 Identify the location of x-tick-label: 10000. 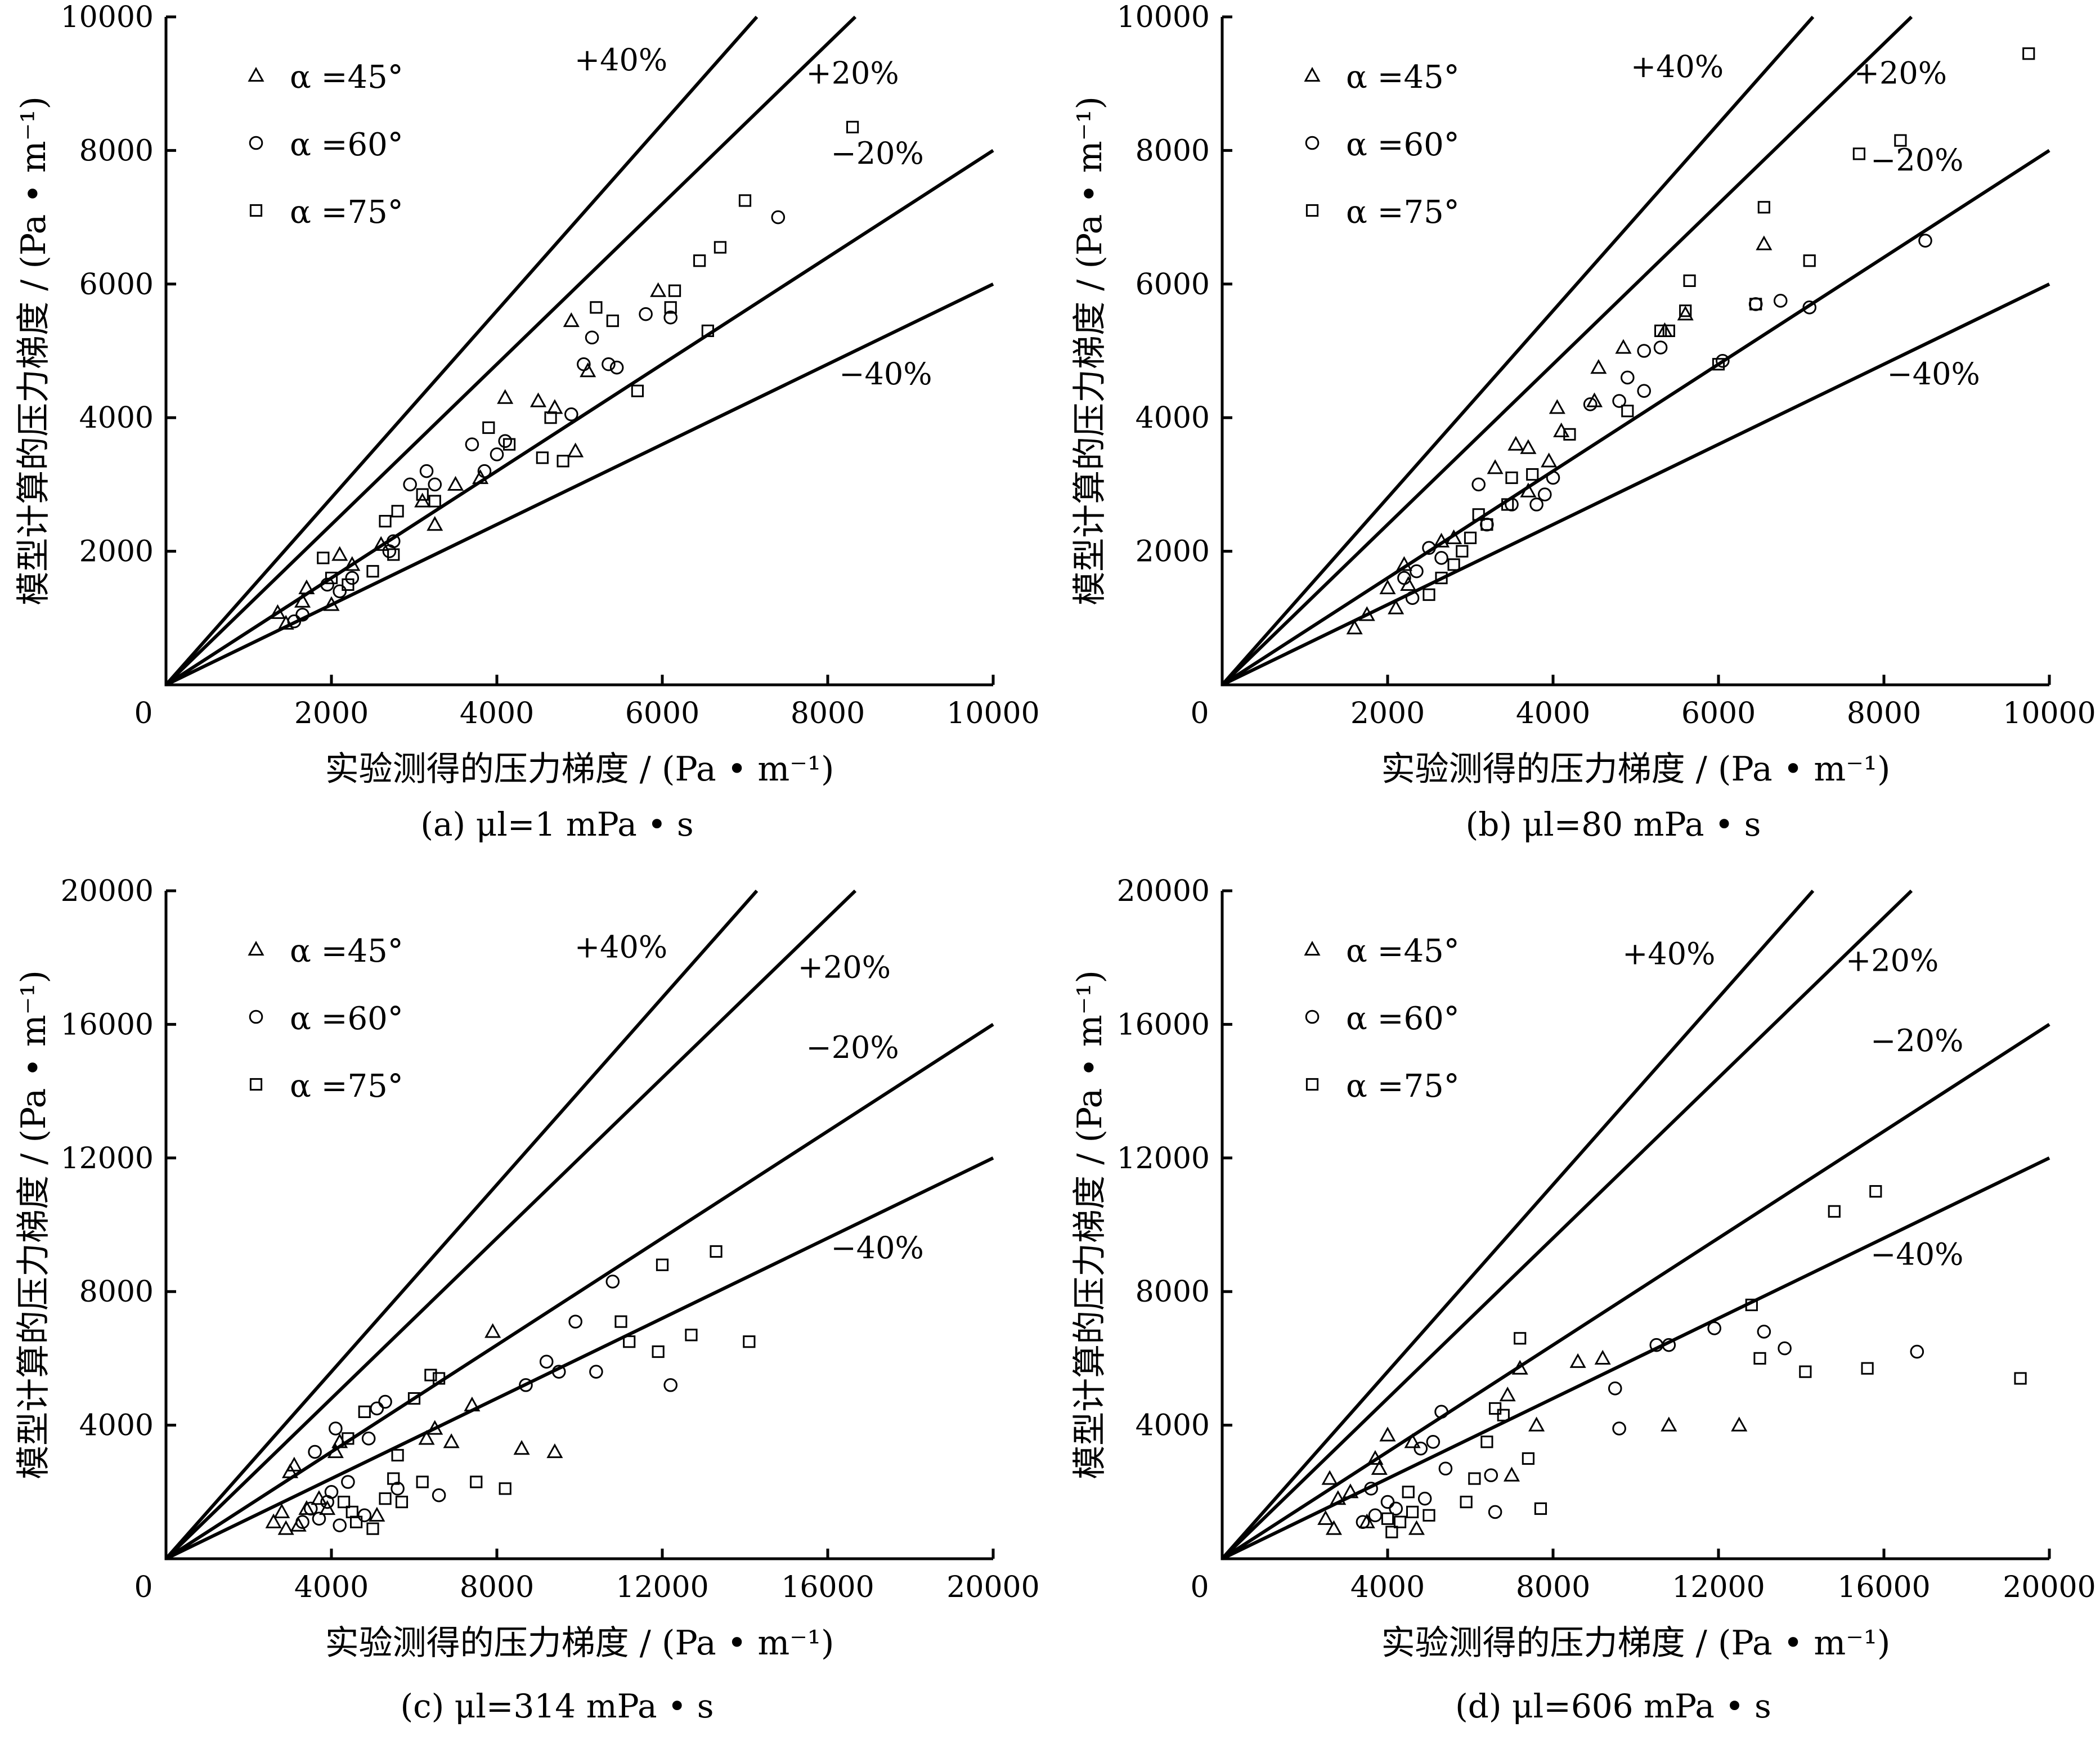
(992, 713).